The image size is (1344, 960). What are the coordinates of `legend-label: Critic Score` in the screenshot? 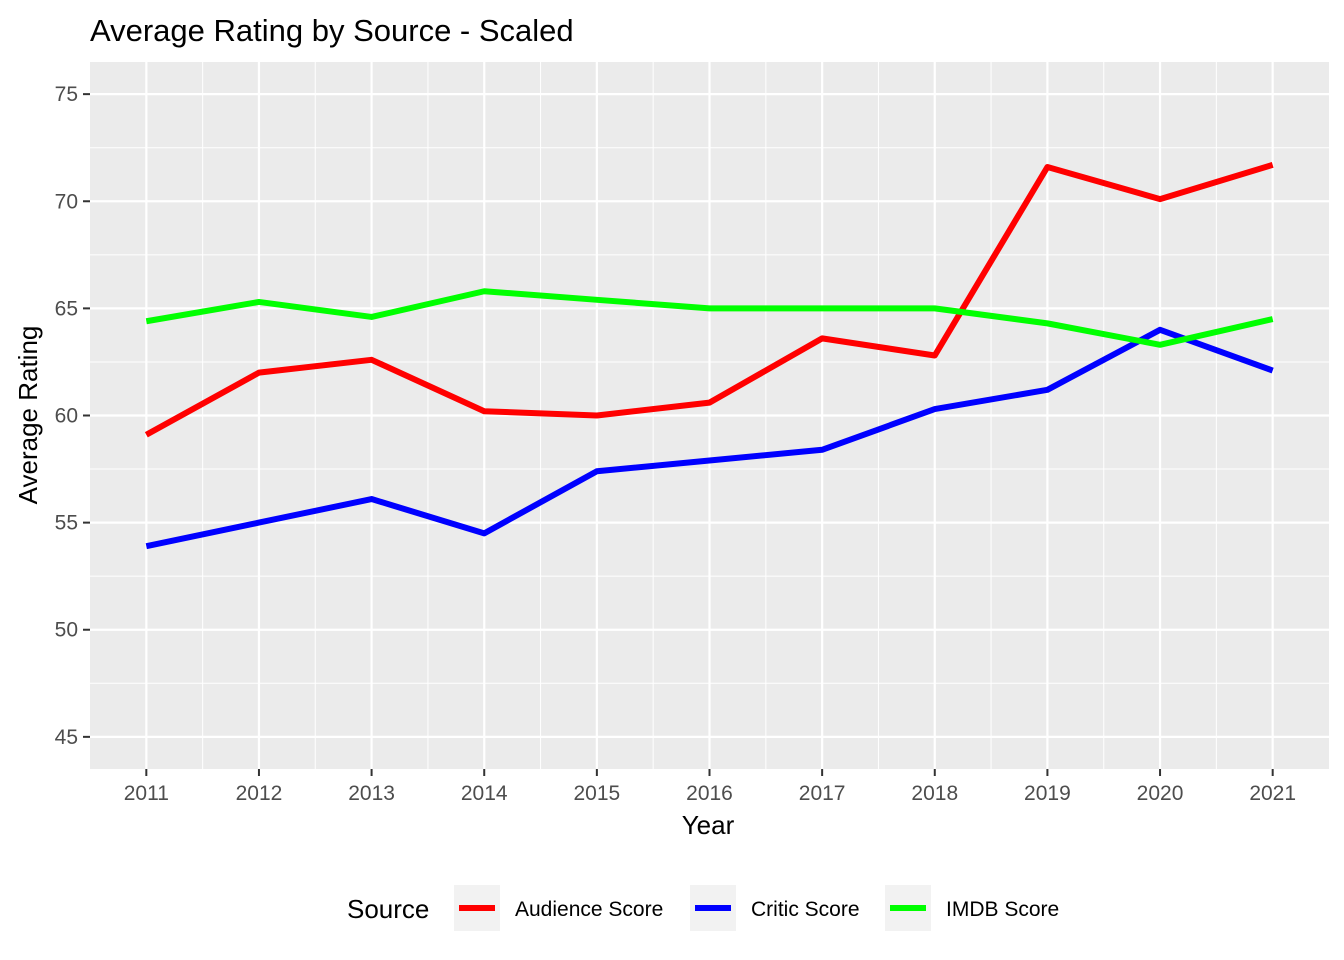 It's located at (805, 909).